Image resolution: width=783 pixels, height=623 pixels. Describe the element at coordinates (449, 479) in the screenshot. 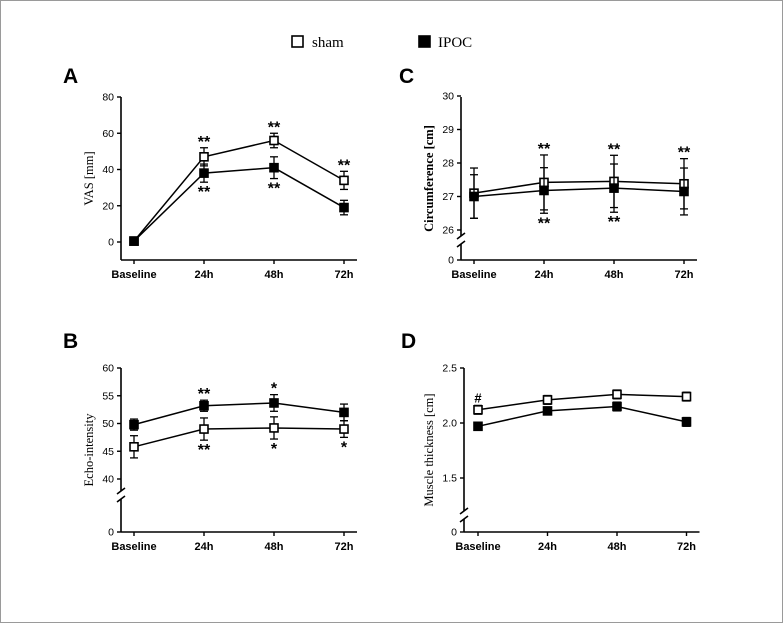

I see `y-tick-label: 1.5` at that location.